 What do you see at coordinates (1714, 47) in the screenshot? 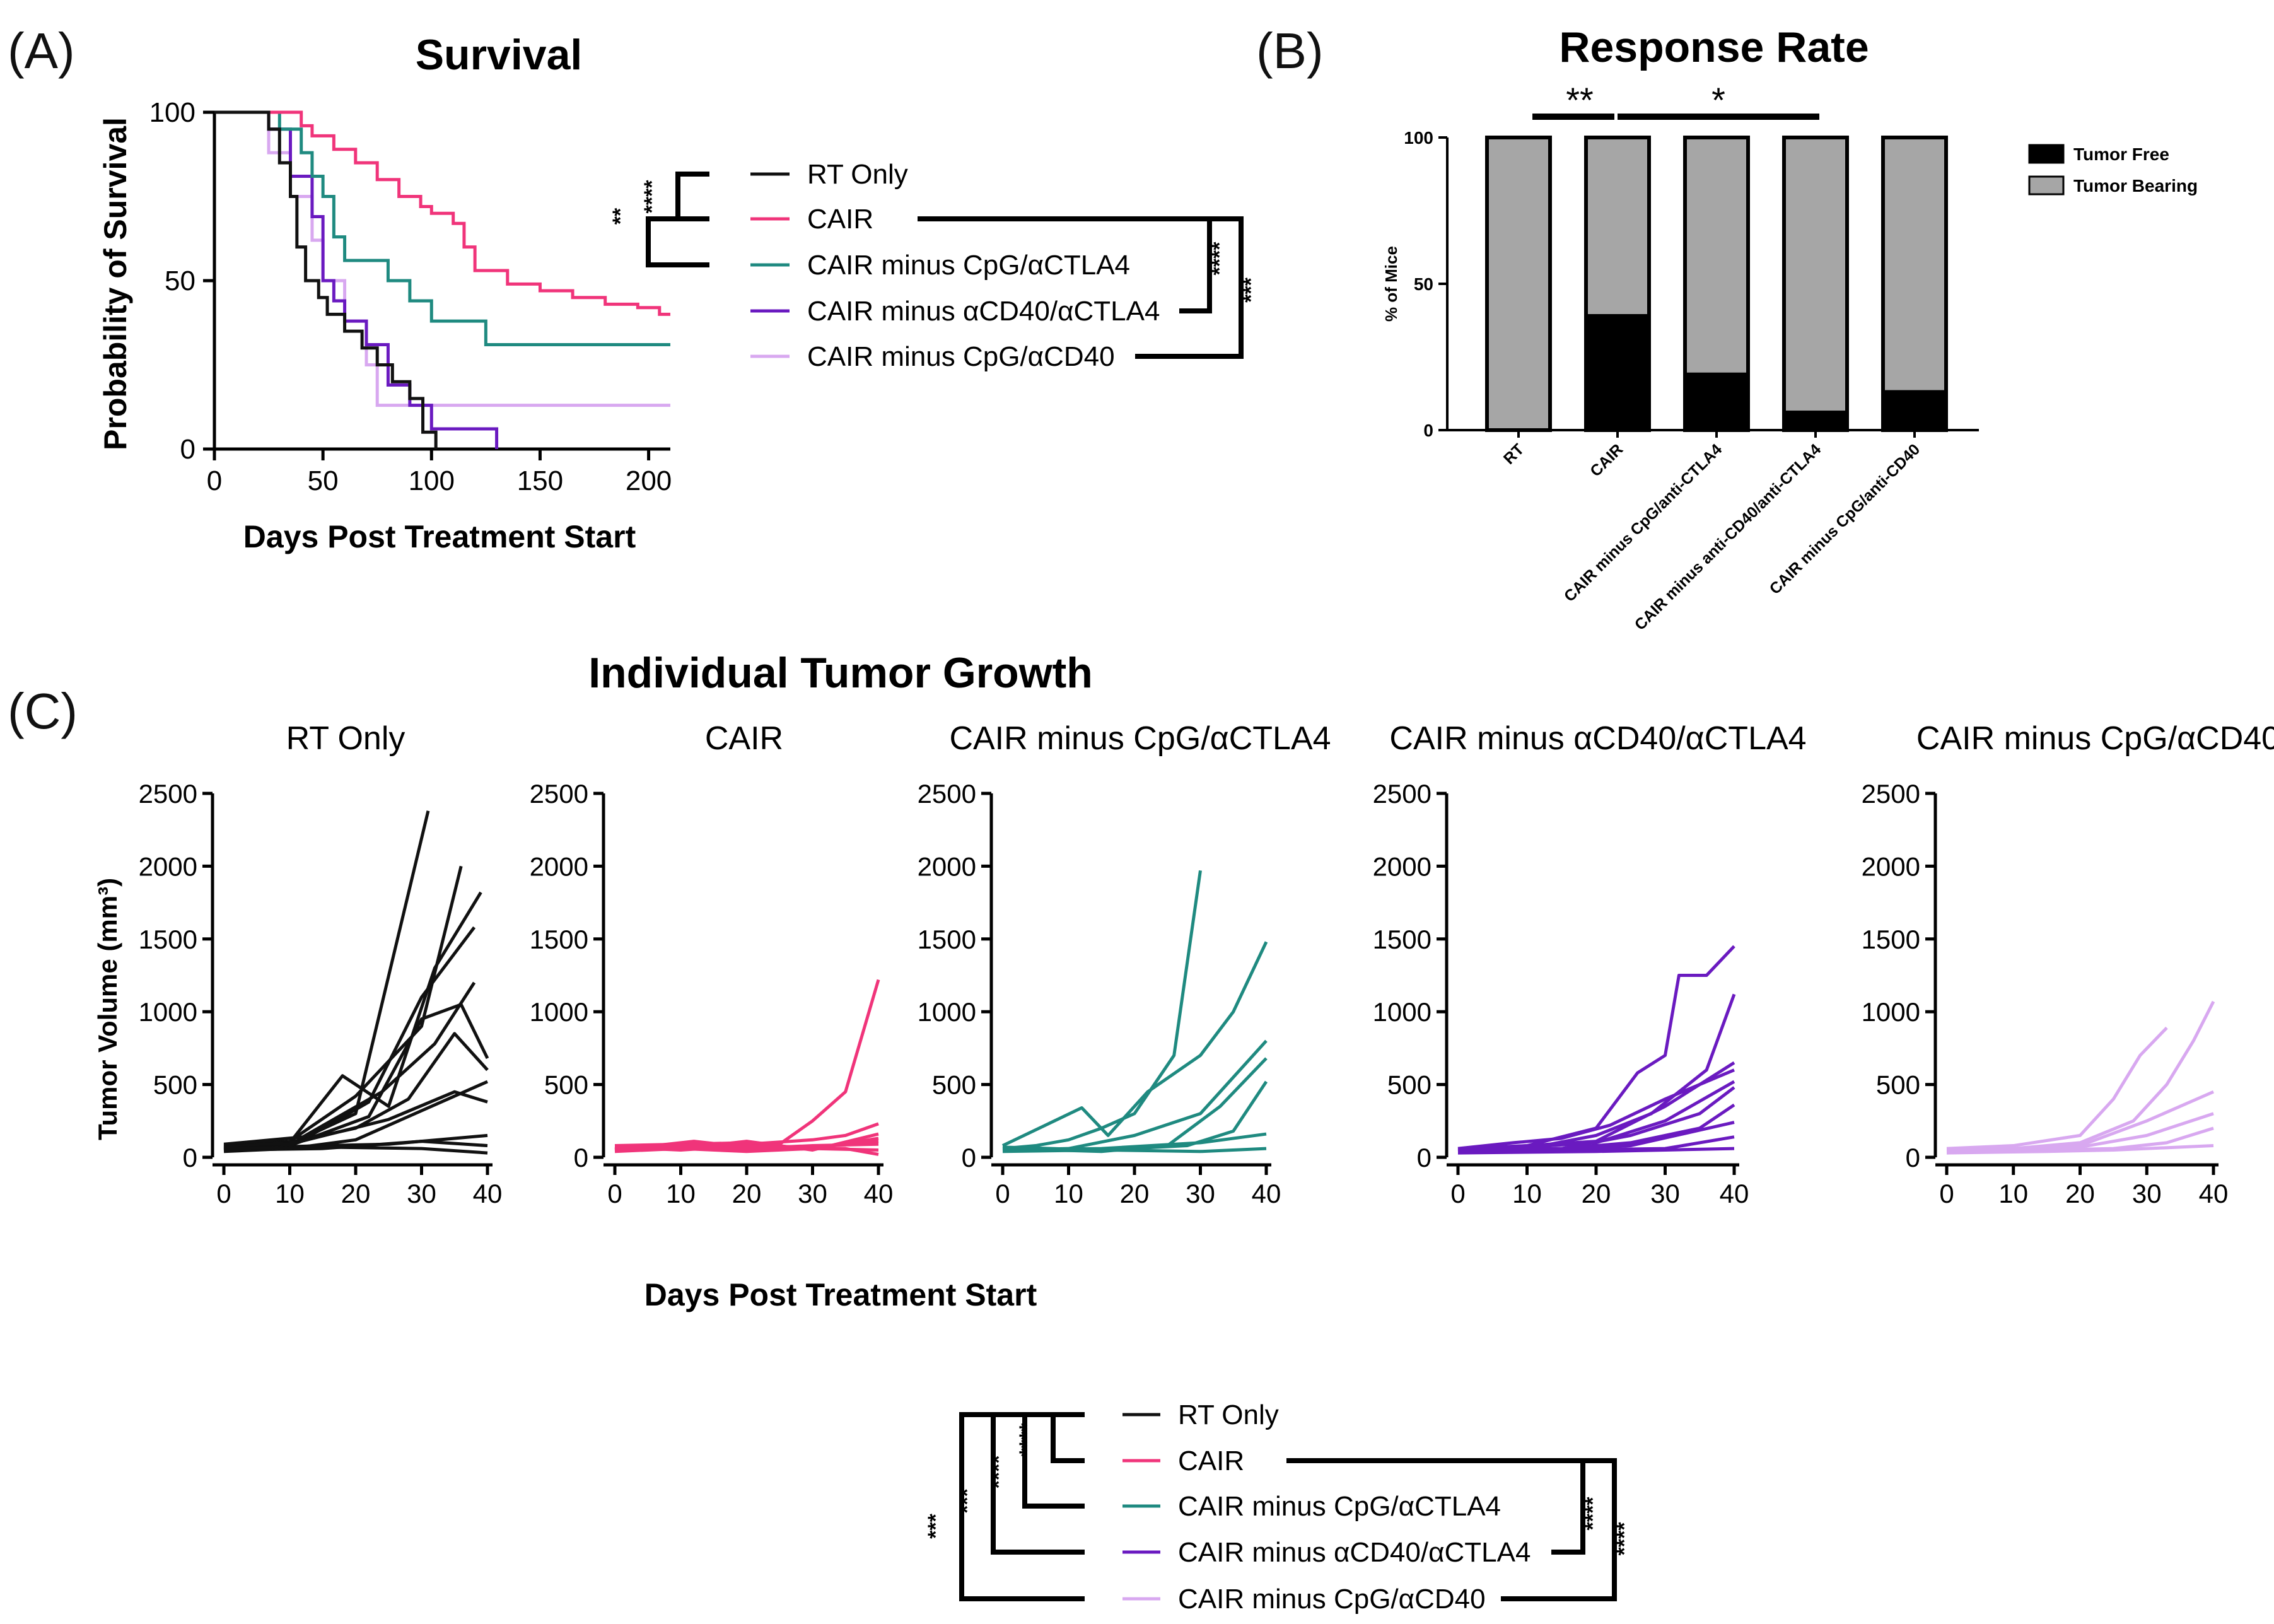
I see `response-title: Response Rate` at bounding box center [1714, 47].